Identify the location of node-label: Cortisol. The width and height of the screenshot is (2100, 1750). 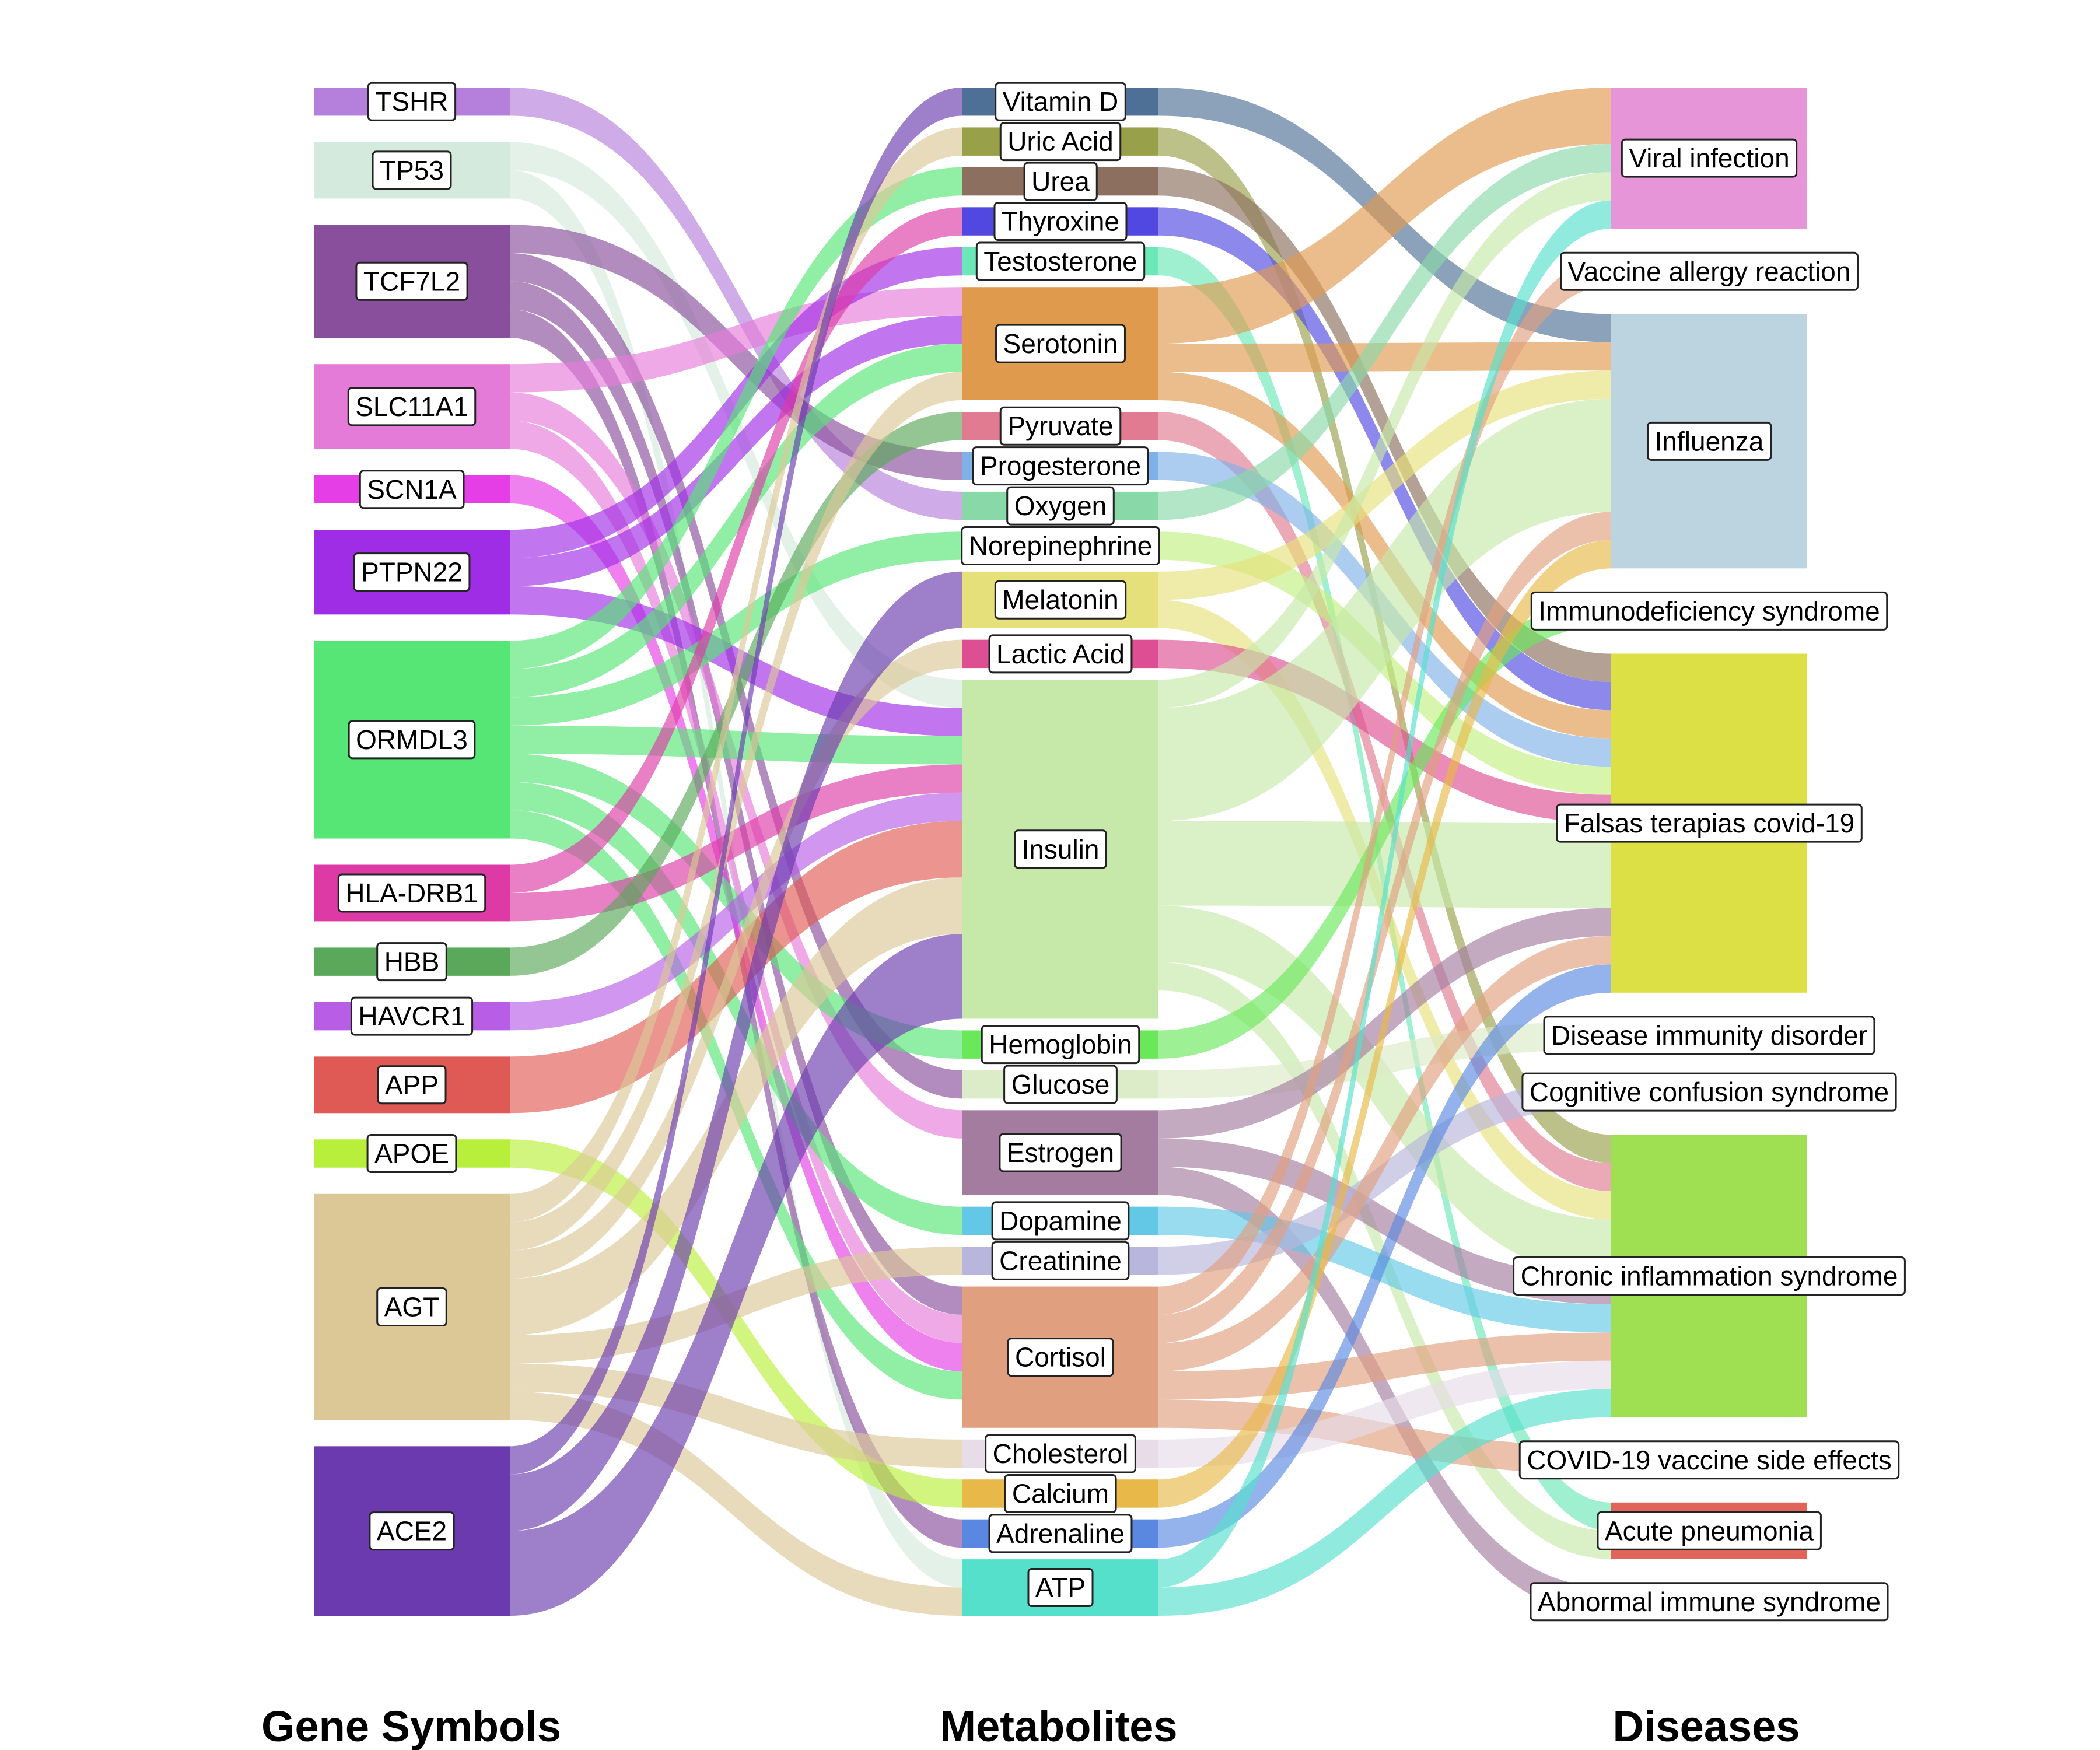
(1060, 1357).